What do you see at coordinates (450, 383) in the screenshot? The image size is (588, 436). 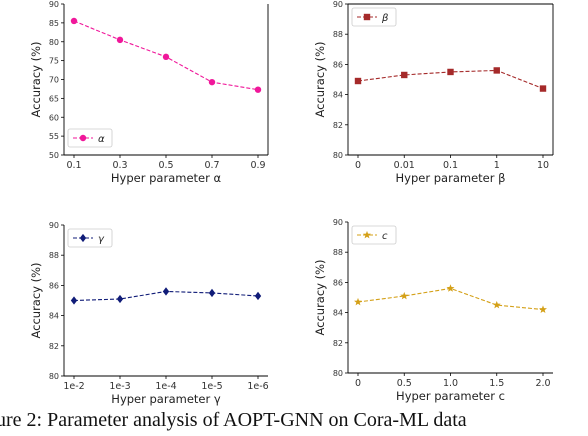 I see `x-tick-label: 1.0` at bounding box center [450, 383].